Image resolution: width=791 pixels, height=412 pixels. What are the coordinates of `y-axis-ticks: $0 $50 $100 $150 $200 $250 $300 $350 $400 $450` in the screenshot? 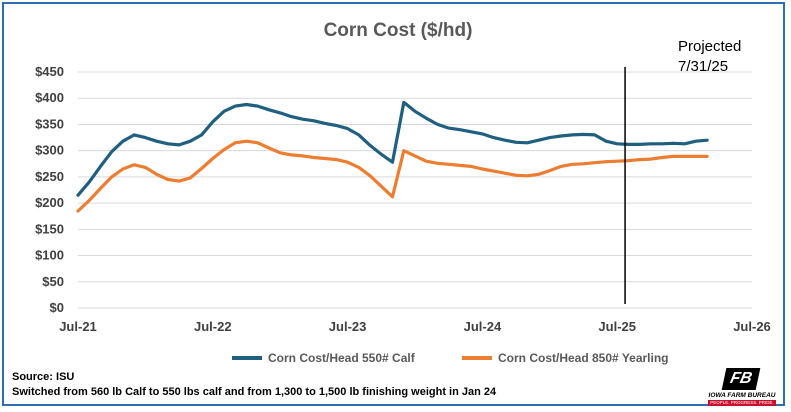 It's located at (49, 189).